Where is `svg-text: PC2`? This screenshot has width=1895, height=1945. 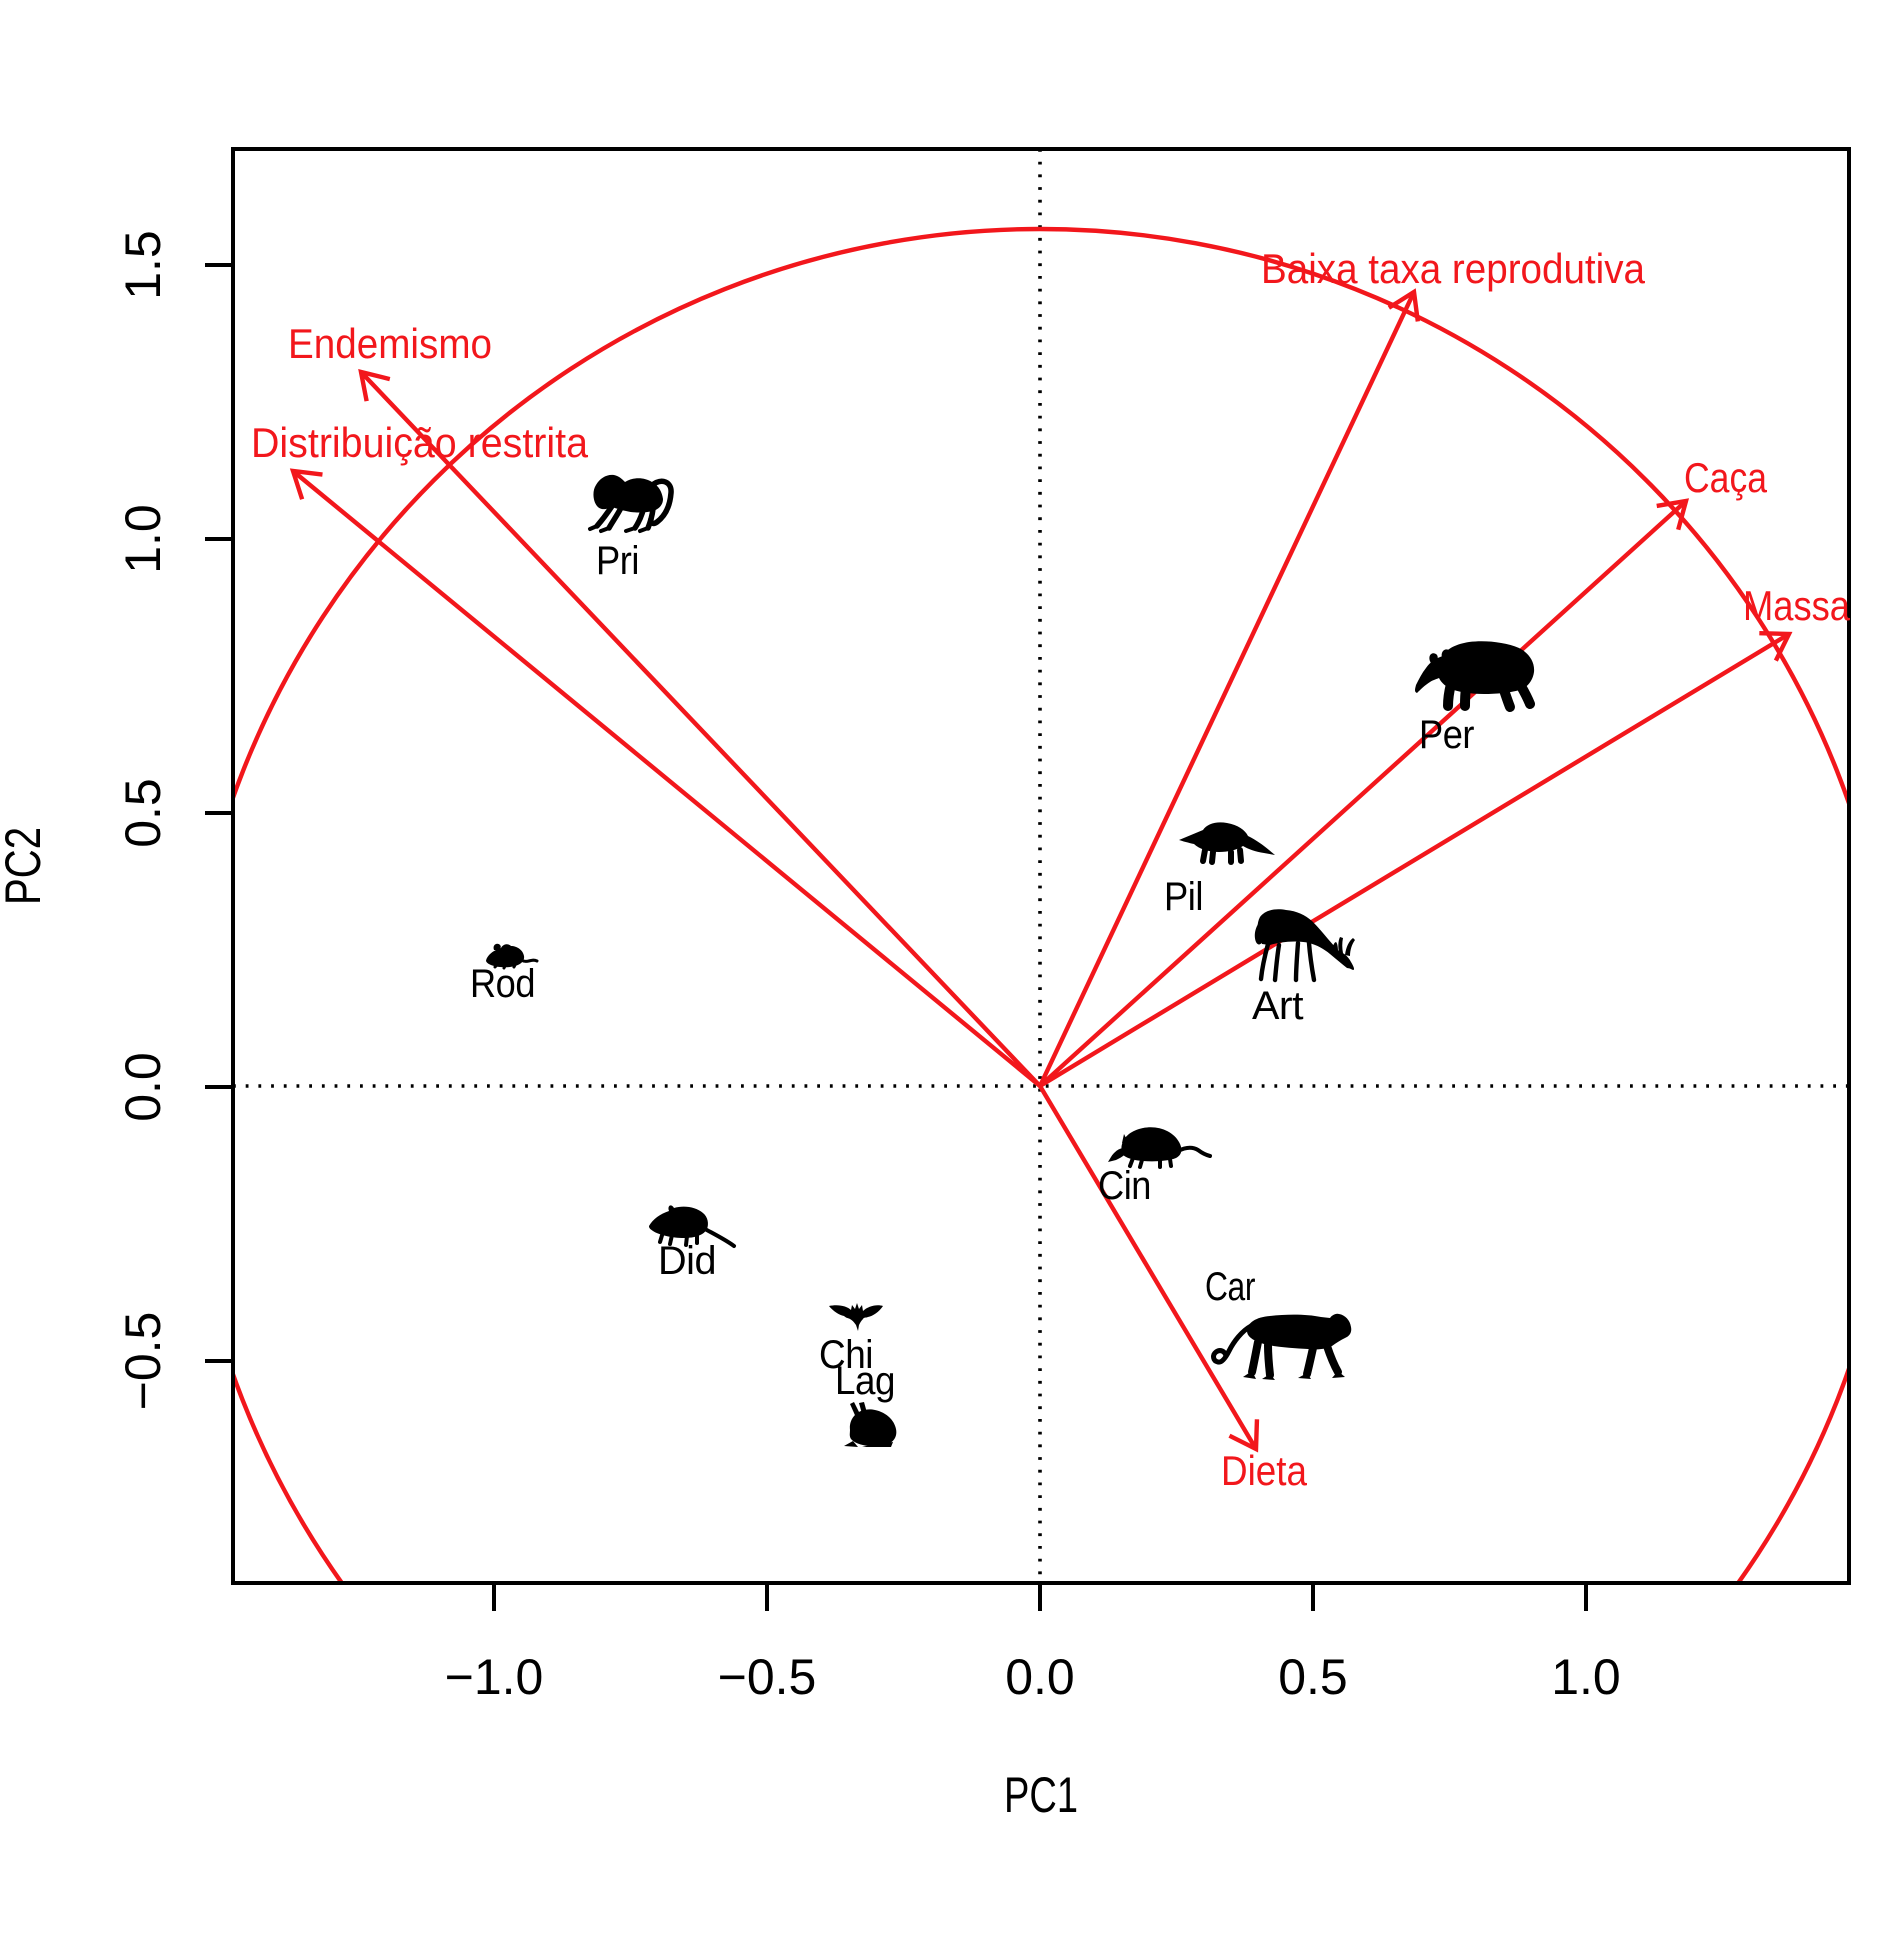 svg-text: PC2 is located at coordinates (25, 866).